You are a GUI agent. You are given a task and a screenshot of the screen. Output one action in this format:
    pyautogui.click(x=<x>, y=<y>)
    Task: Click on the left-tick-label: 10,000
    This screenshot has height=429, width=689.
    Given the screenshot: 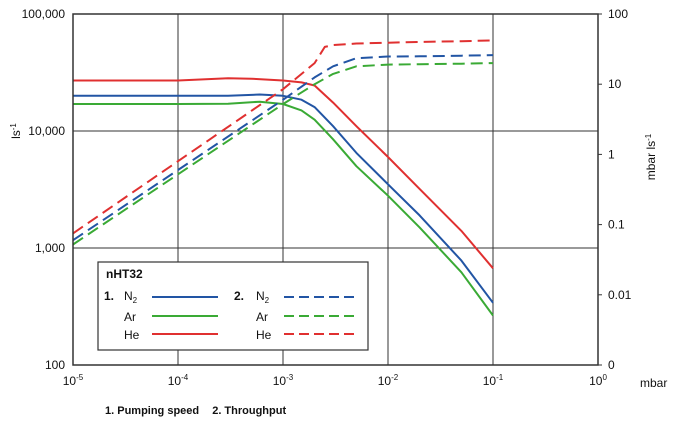 What is the action you would take?
    pyautogui.click(x=46, y=131)
    